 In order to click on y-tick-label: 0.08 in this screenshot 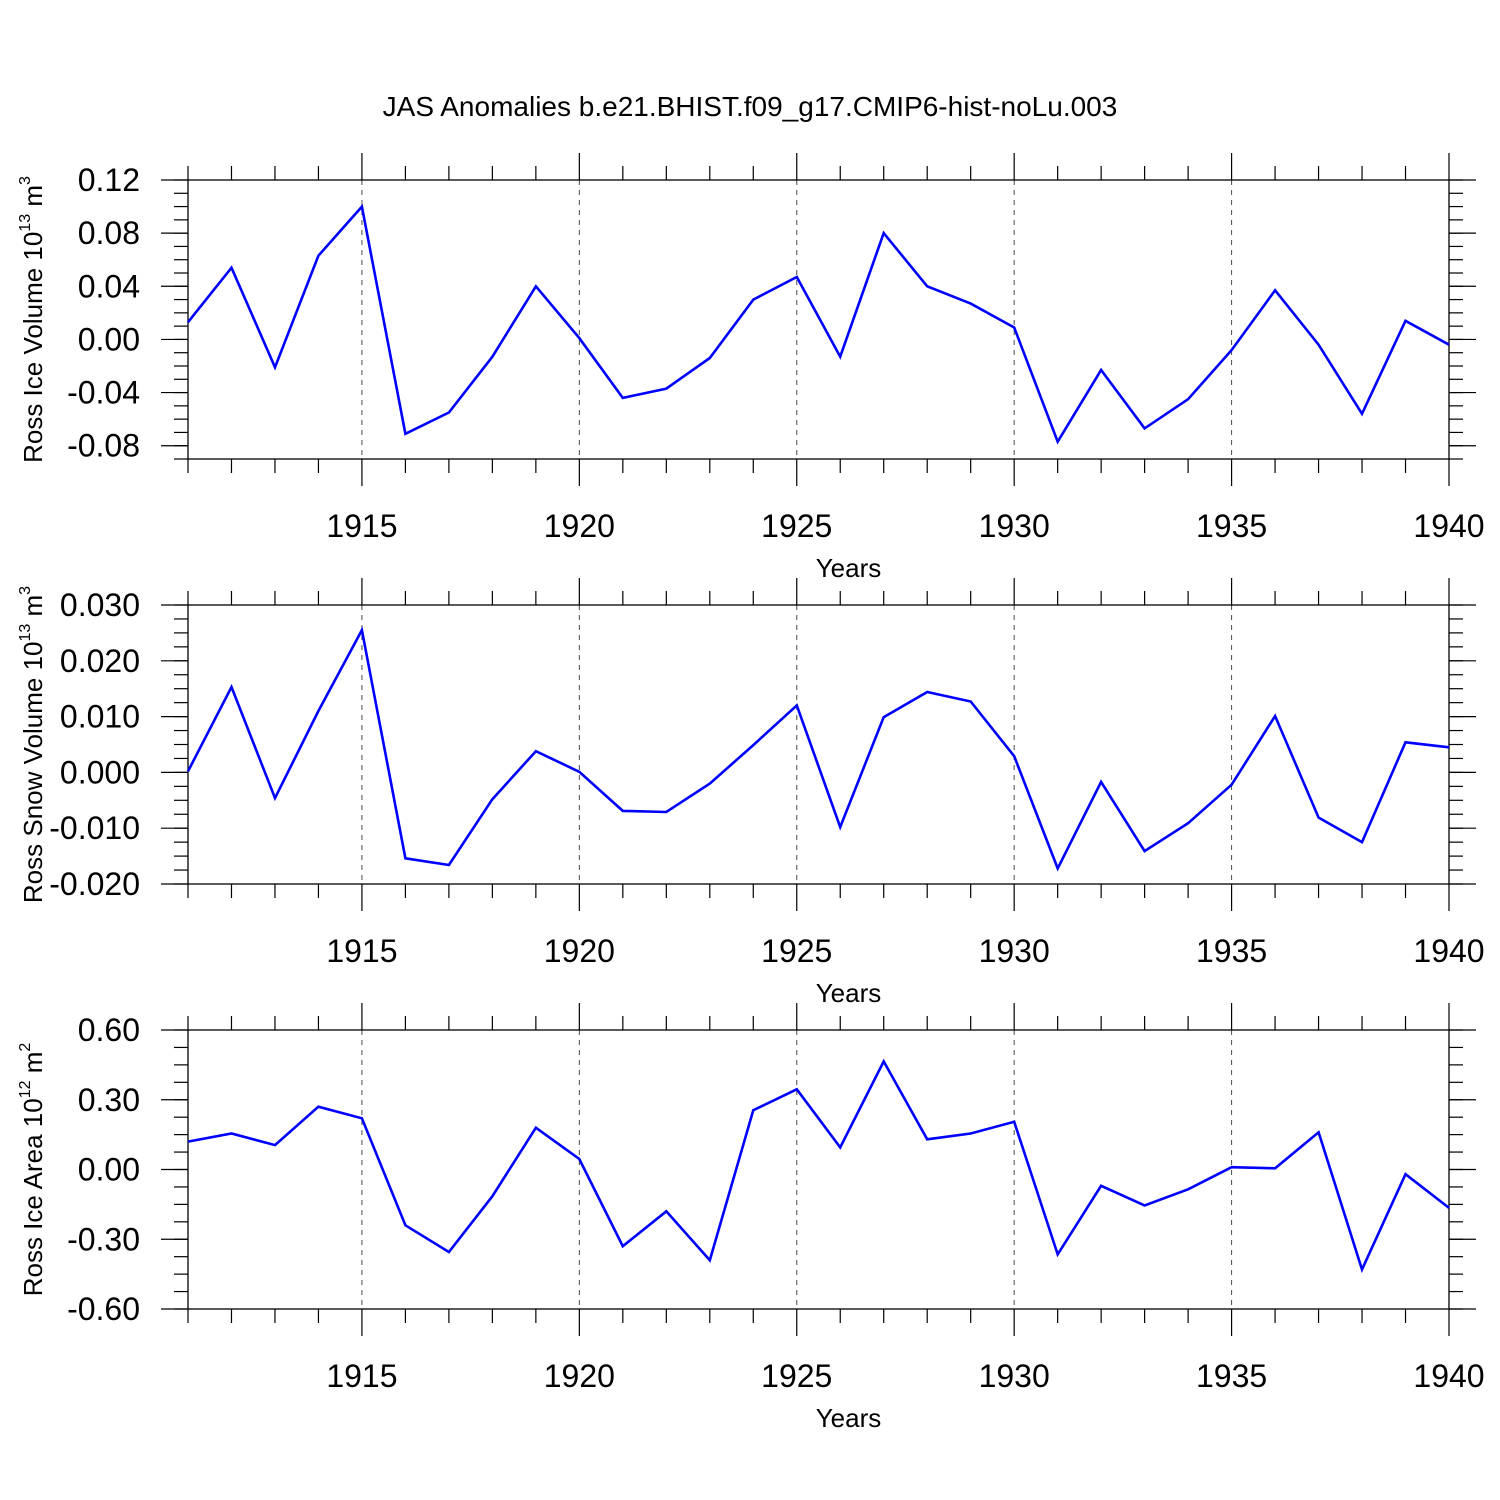, I will do `click(109, 233)`.